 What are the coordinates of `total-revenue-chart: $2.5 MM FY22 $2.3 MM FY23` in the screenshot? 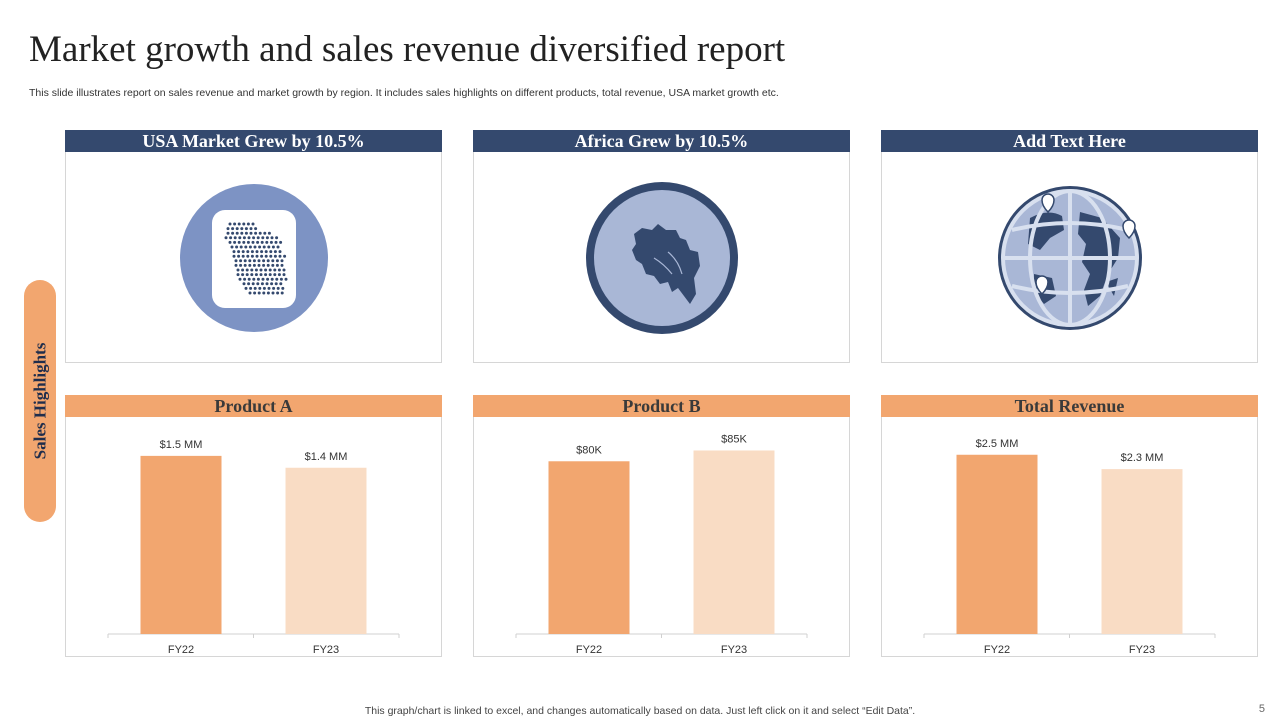 It's located at (1069, 547).